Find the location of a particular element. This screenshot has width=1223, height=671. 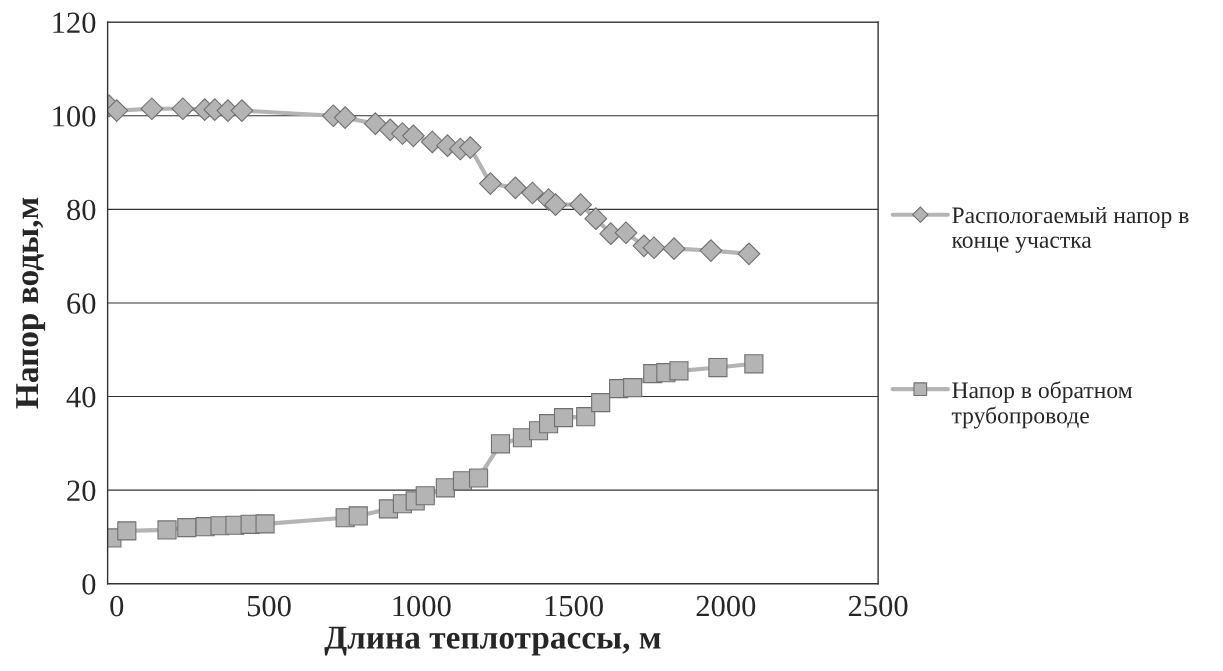

x-axis-title: Длина теплотрассы, м is located at coordinates (492, 641).